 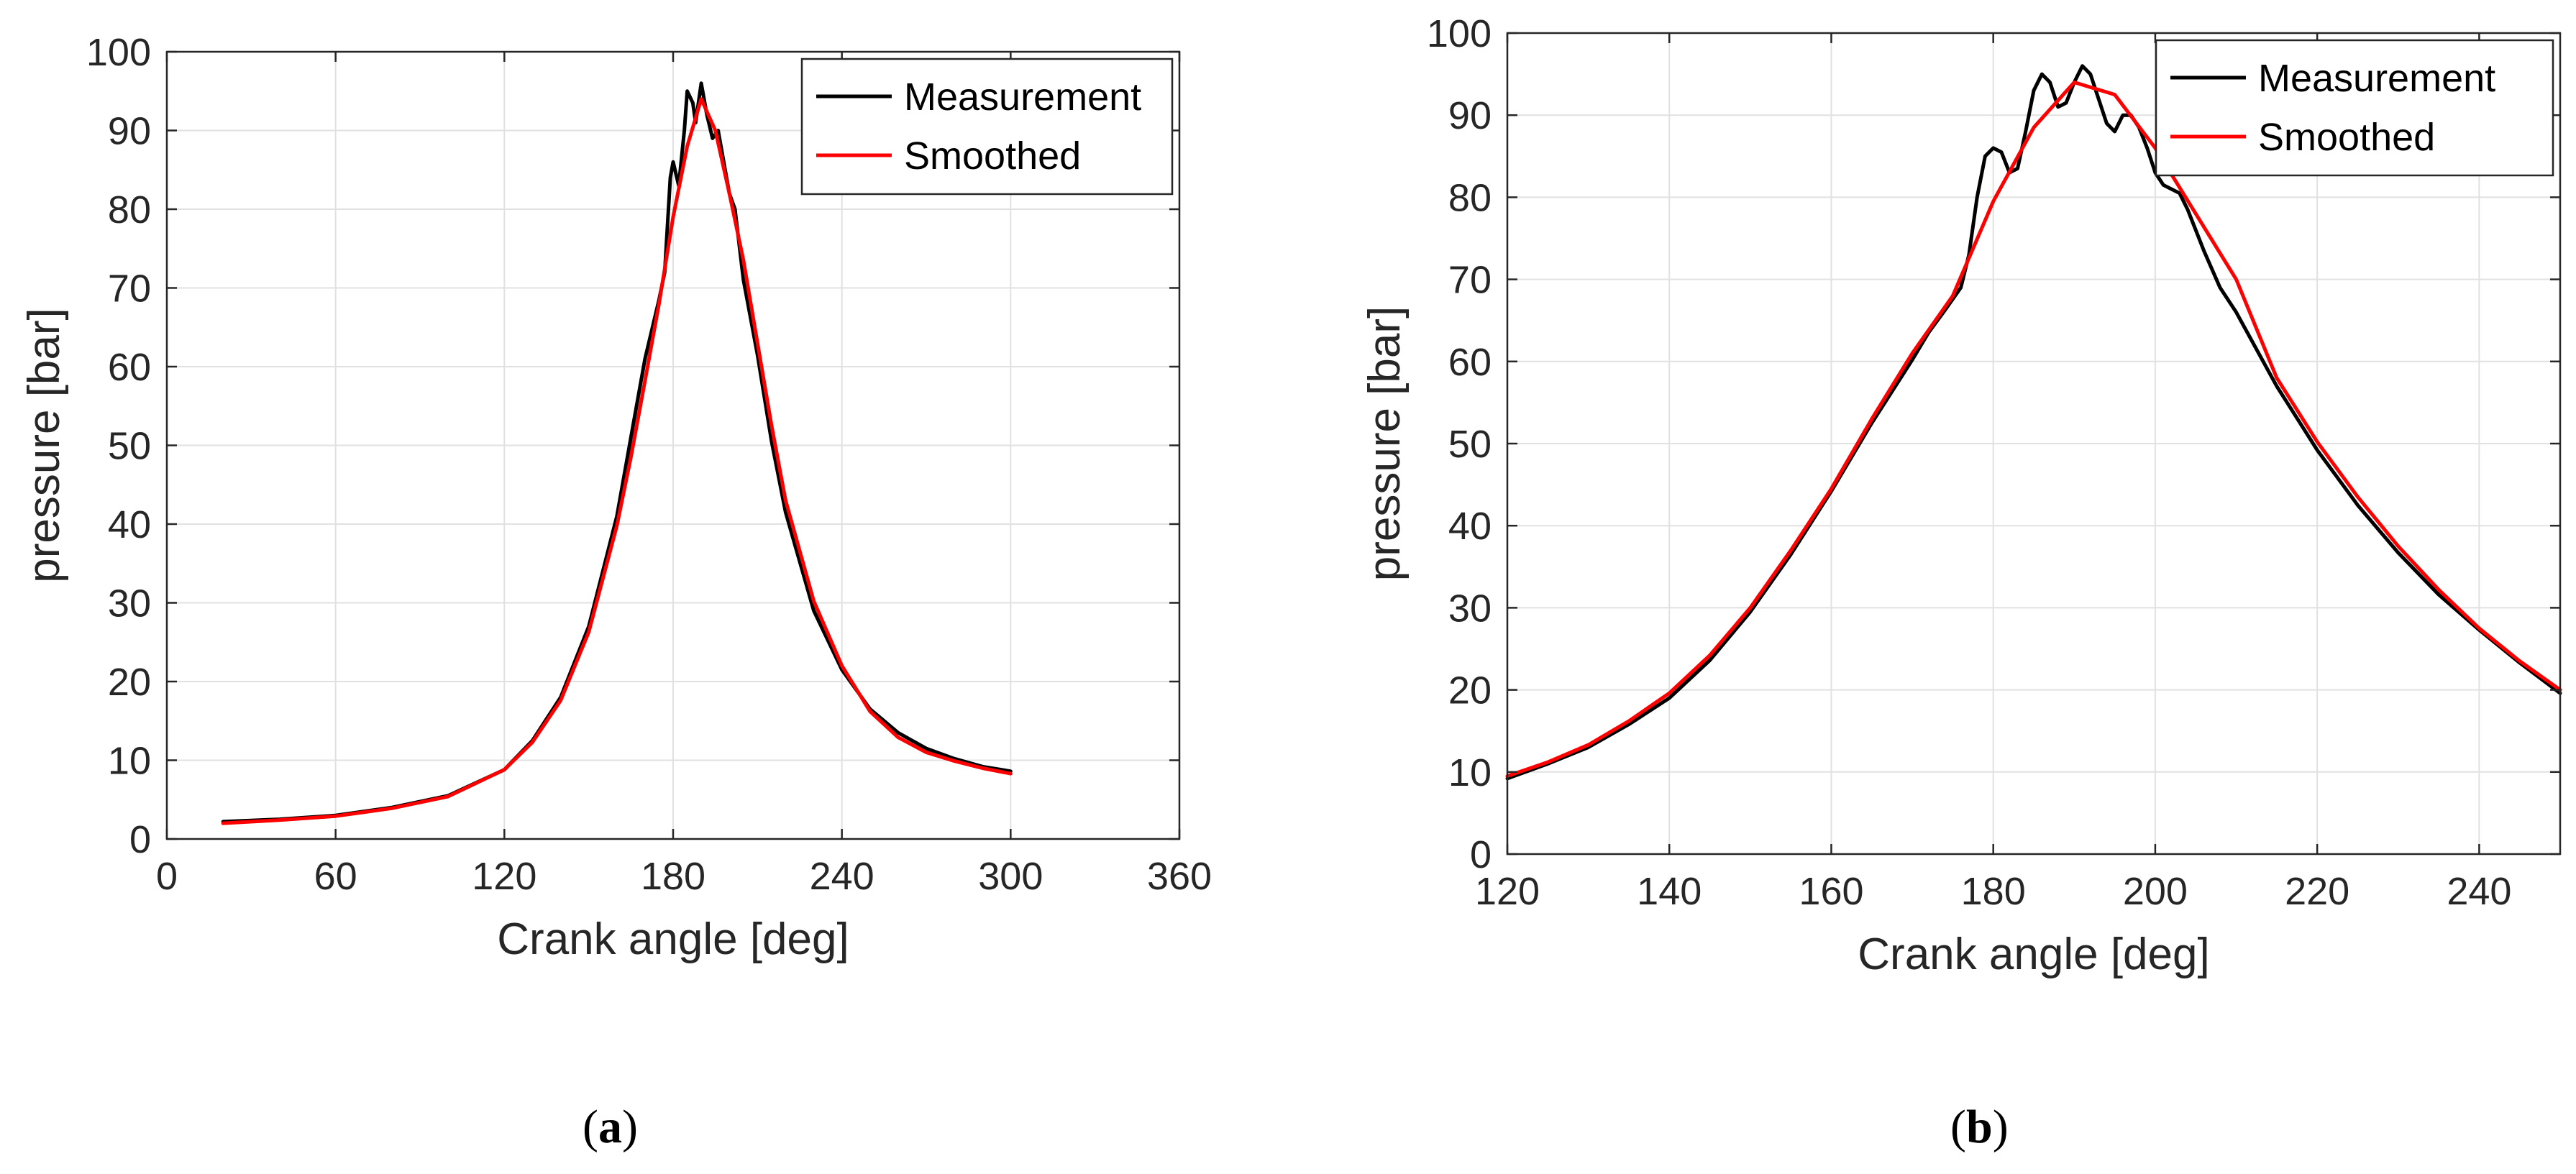 I want to click on panel-label-a-open: (, so click(x=590, y=1127).